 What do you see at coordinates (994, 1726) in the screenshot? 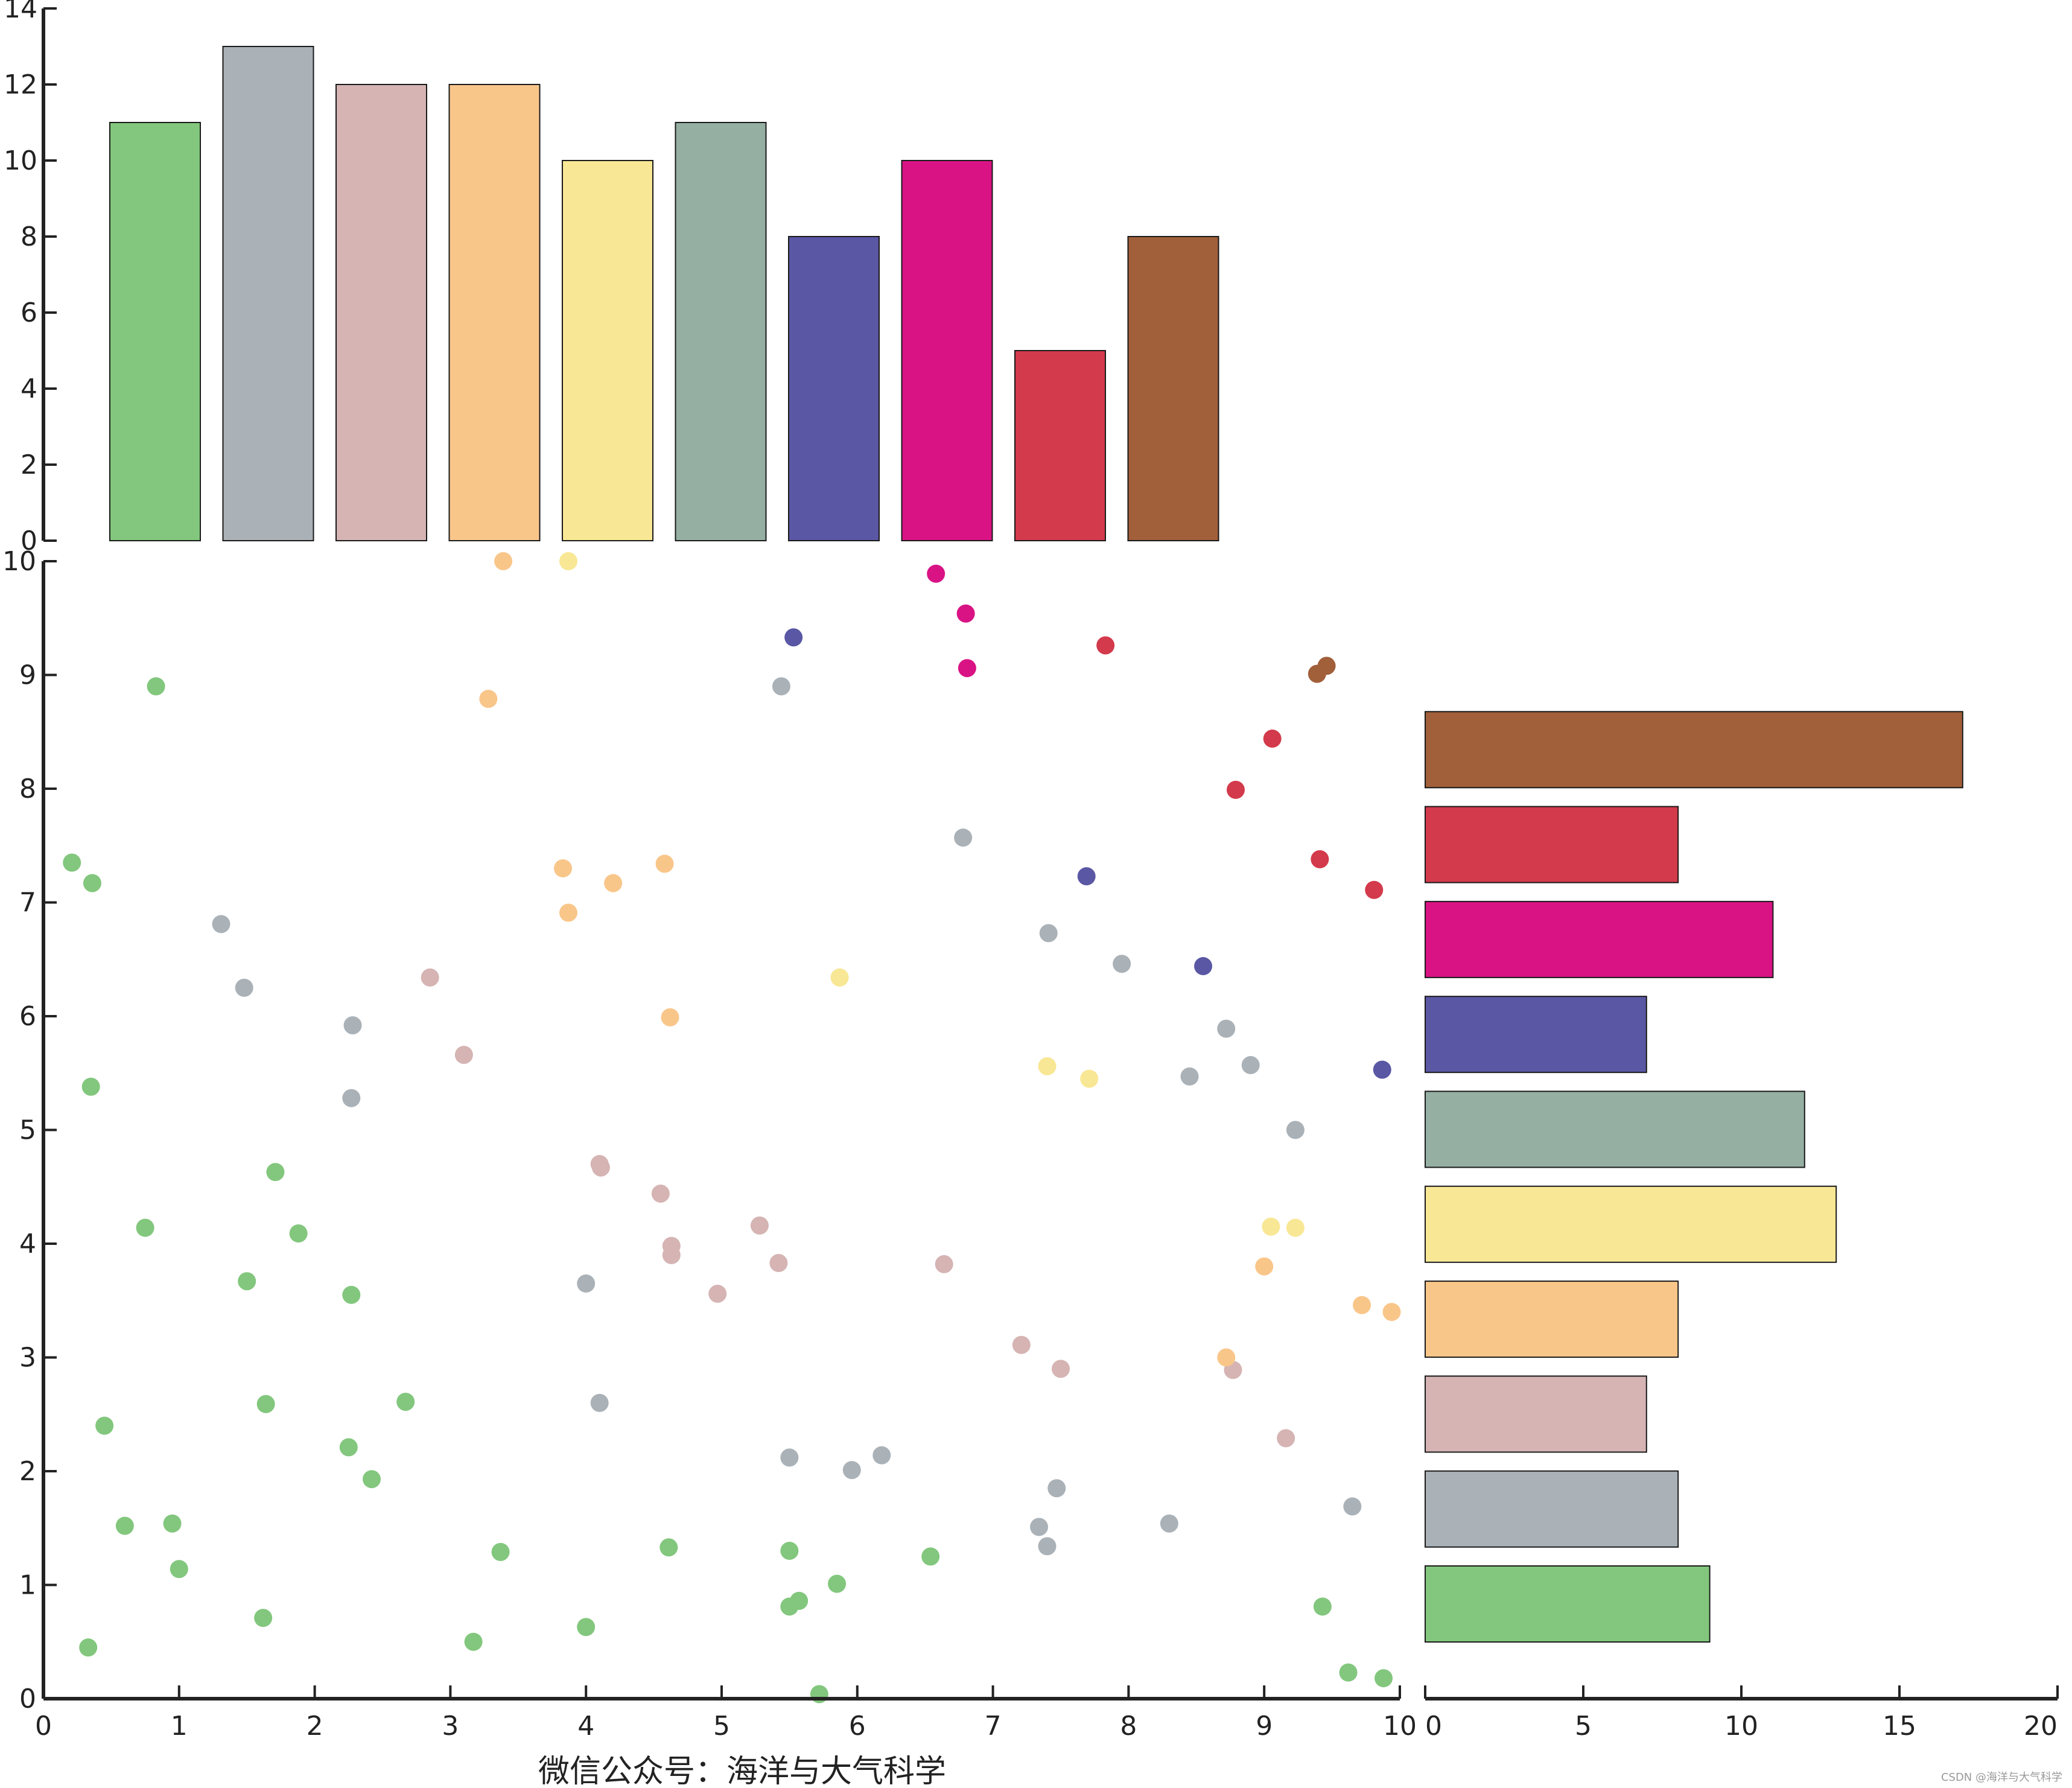
I see `scatter-x-tick-label: 7` at bounding box center [994, 1726].